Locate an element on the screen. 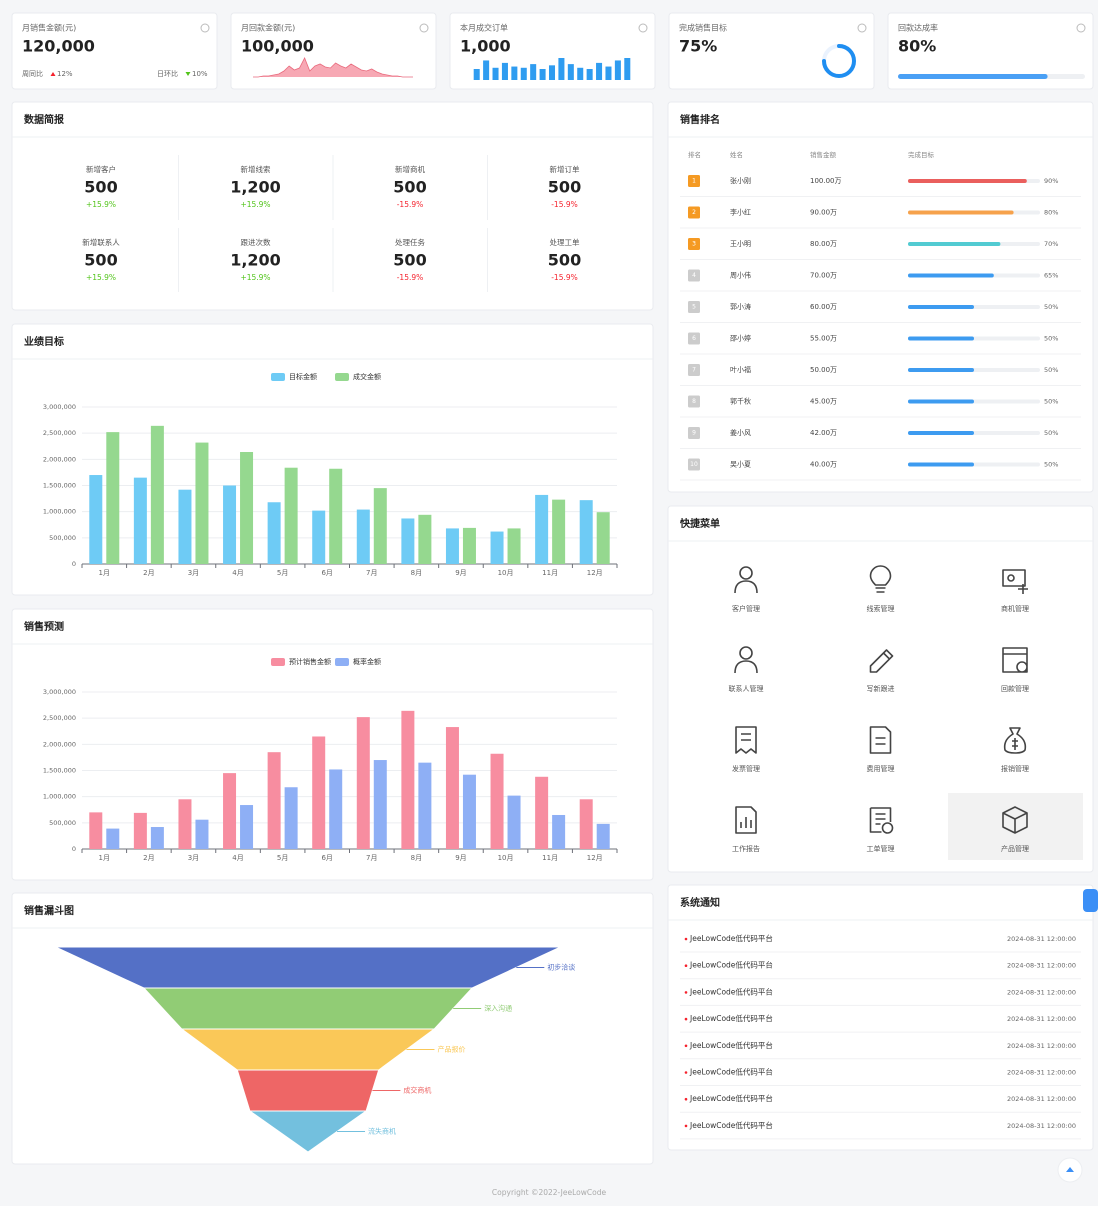 The image size is (1098, 1206). legend-swatch is located at coordinates (278, 377).